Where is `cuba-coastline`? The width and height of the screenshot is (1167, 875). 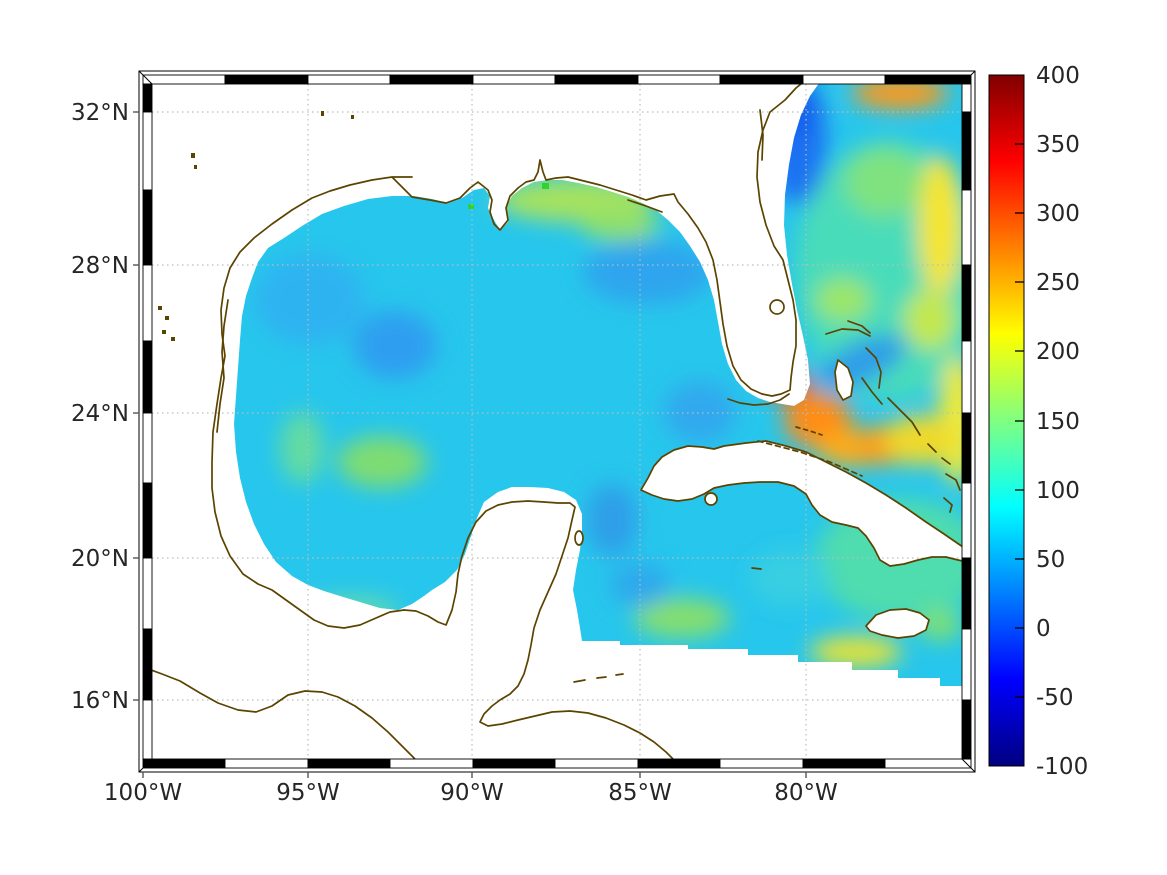 cuba-coastline is located at coordinates (801, 503).